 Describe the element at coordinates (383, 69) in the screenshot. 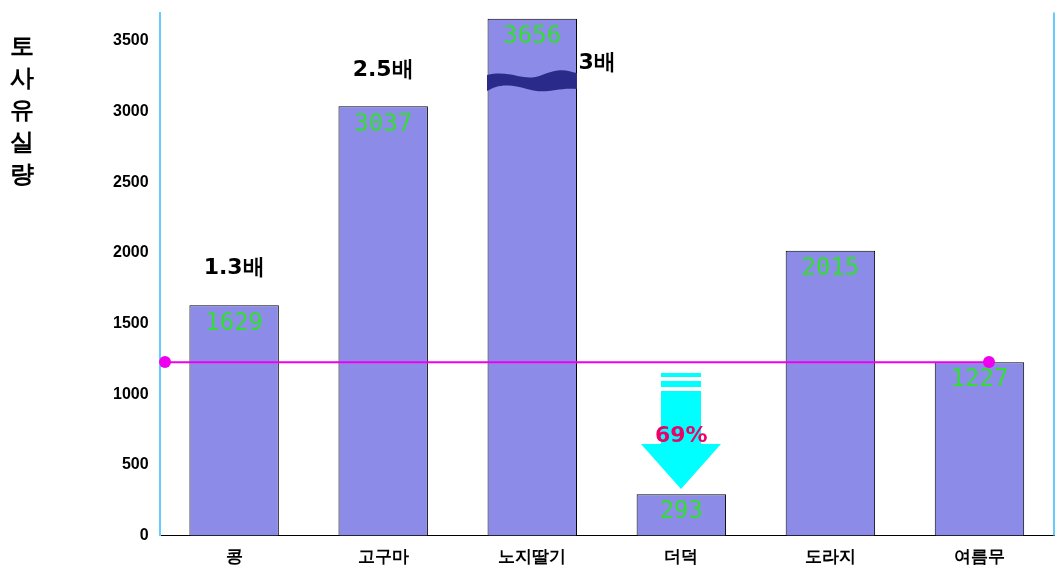

I see `annotation: 2.5배` at that location.